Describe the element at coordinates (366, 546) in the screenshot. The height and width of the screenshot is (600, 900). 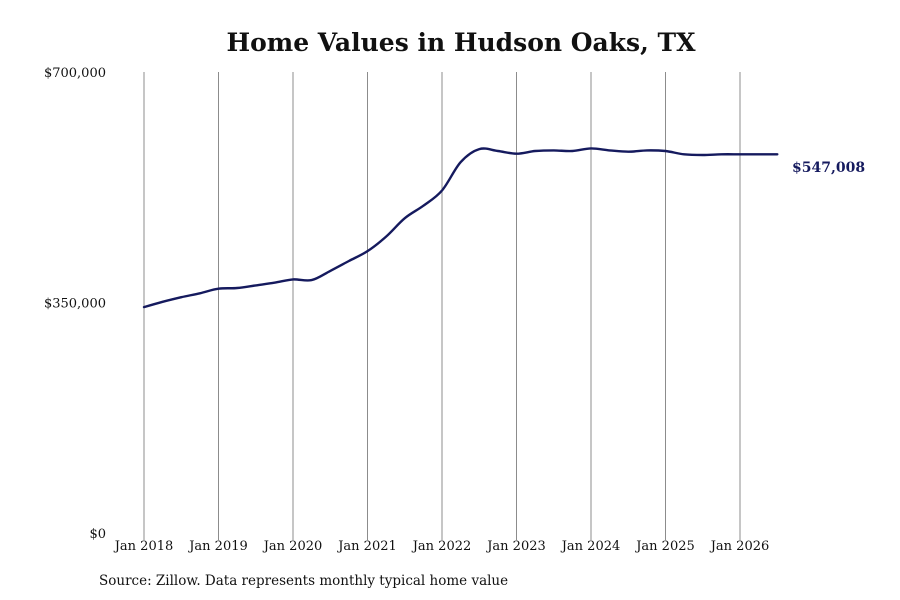
I see `x-tick-label: Jan 2021` at that location.